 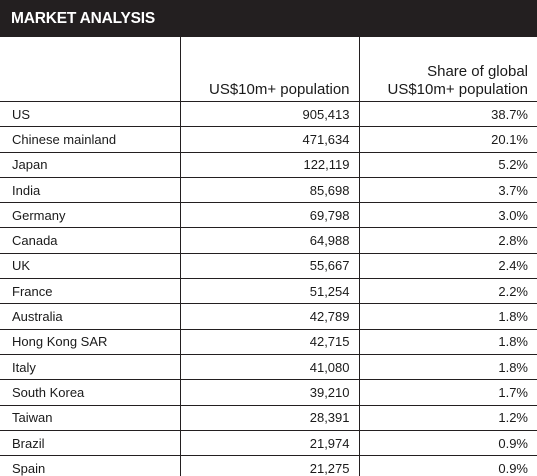 What do you see at coordinates (279, 89) in the screenshot?
I see `header-population-label: US$10m+ population` at bounding box center [279, 89].